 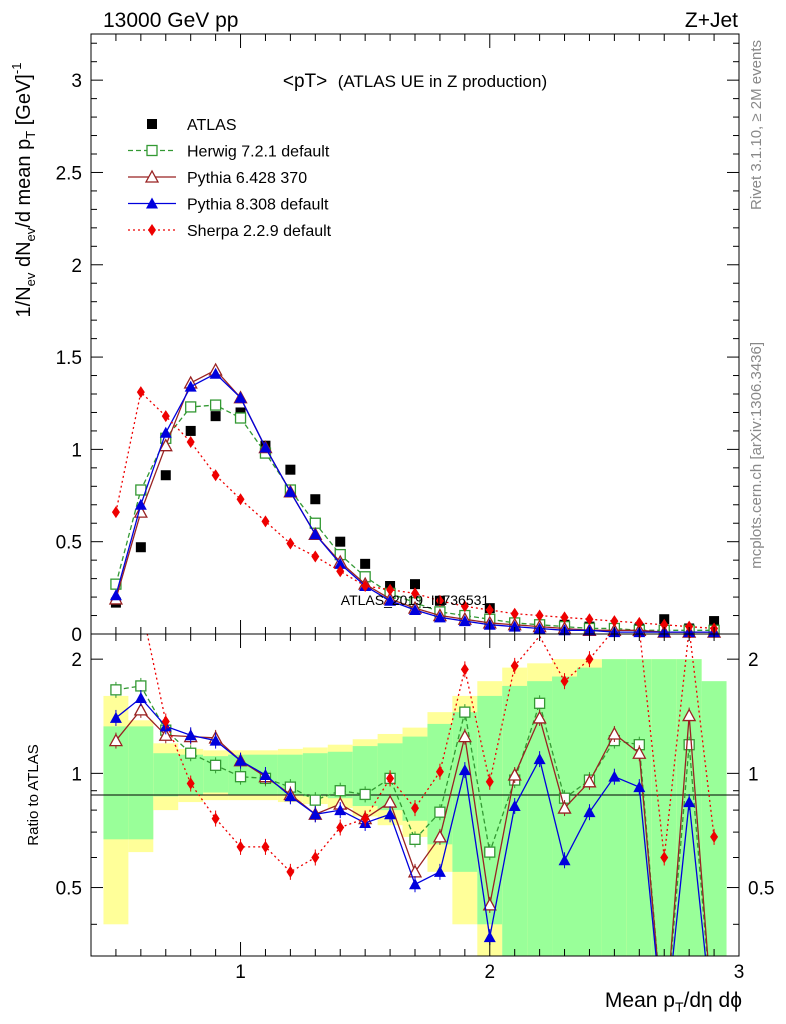 What do you see at coordinates (212, 125) in the screenshot?
I see `legend-label-atlas: ATLAS` at bounding box center [212, 125].